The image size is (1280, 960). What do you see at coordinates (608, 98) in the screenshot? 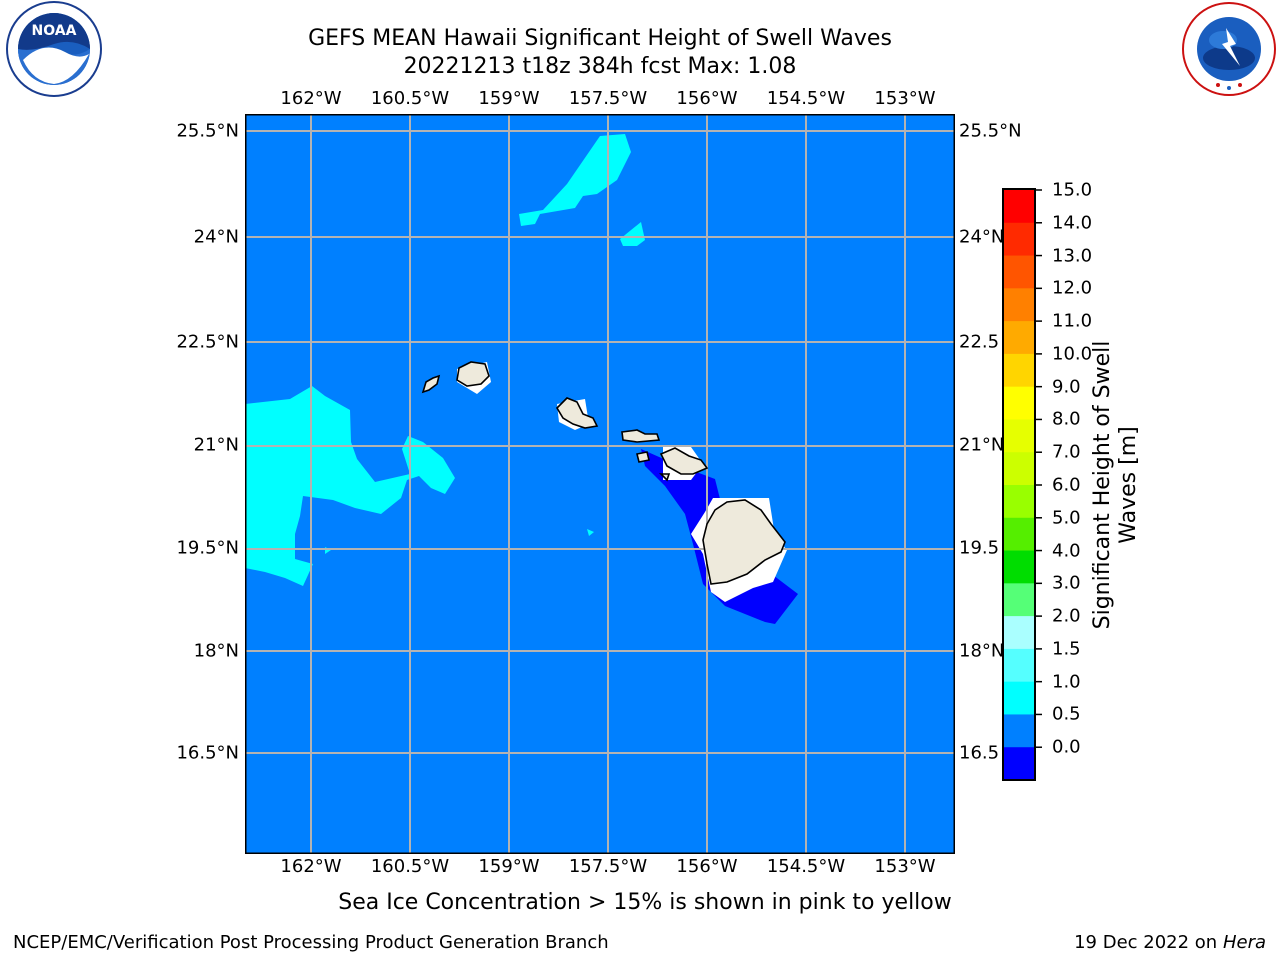
I see `lon-label-top: 157.5°W` at bounding box center [608, 98].